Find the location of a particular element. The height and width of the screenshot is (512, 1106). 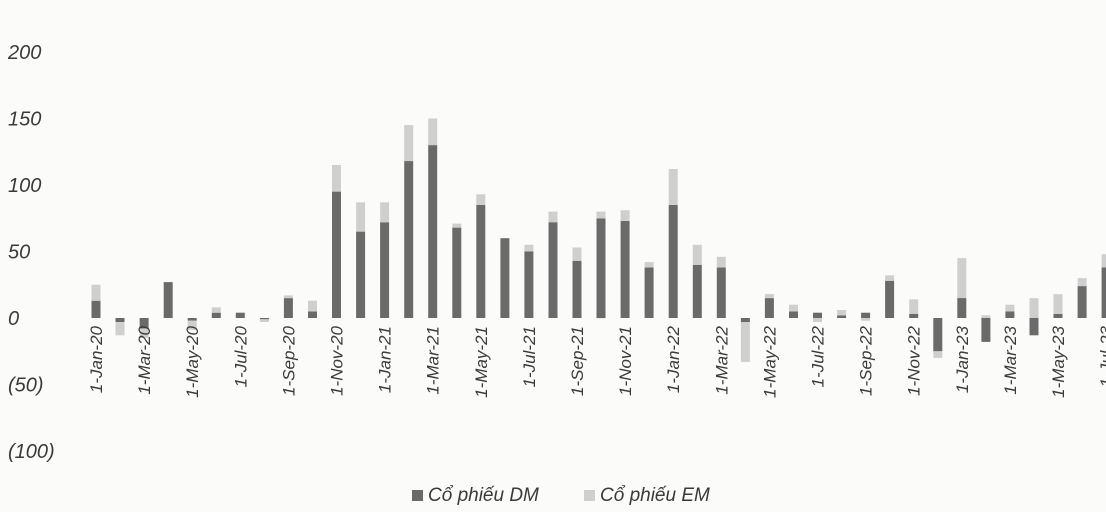

legend-swatch-em is located at coordinates (589, 495).